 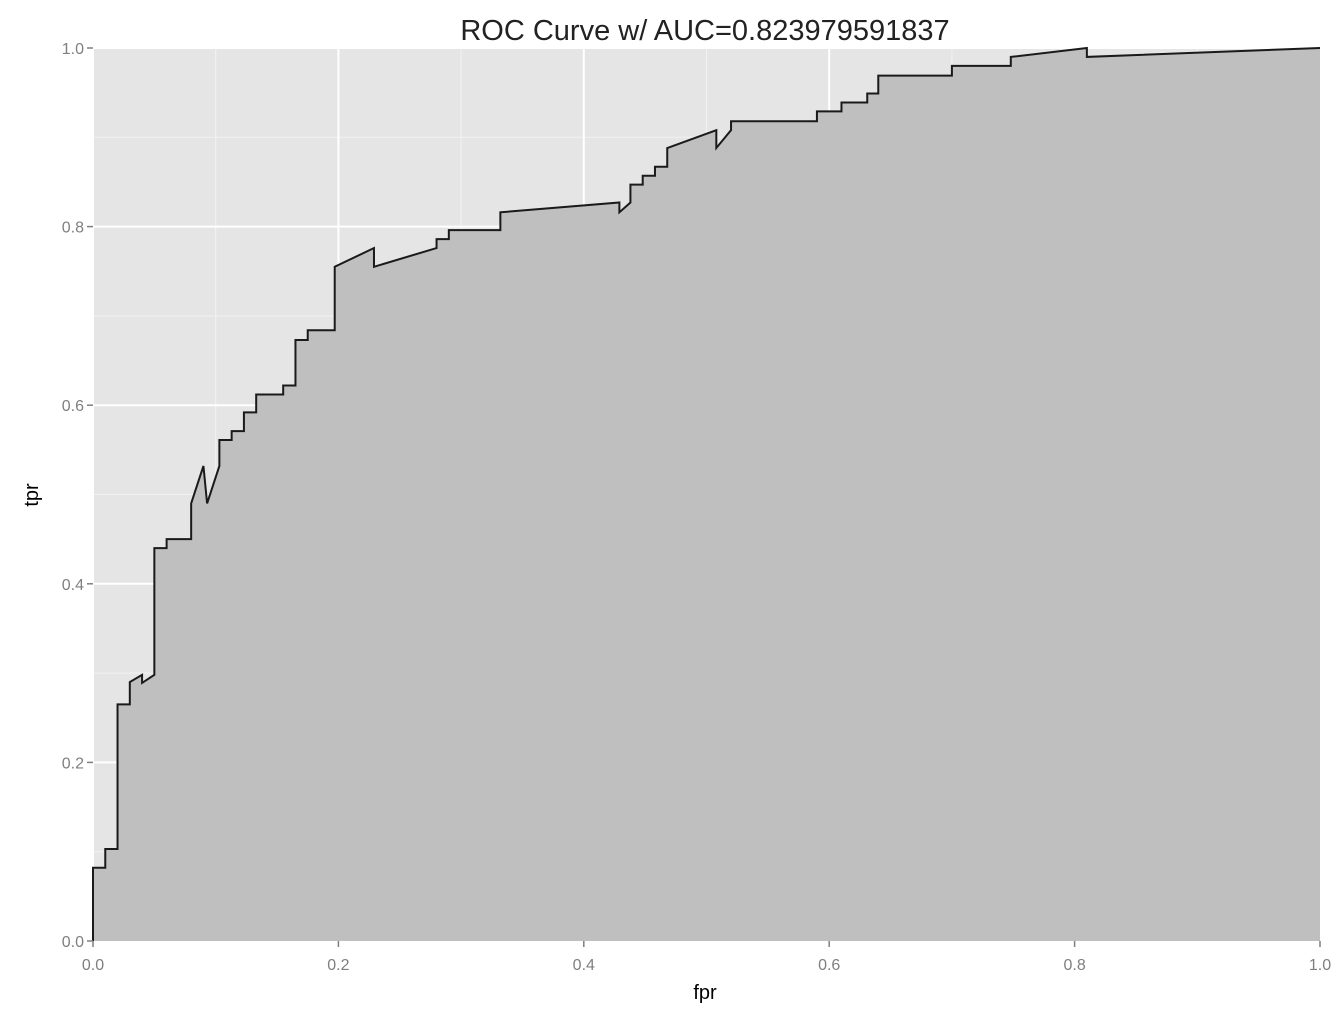 I want to click on chart-title: ROC Curve w/ AUC=0.823979591837, so click(x=704, y=31).